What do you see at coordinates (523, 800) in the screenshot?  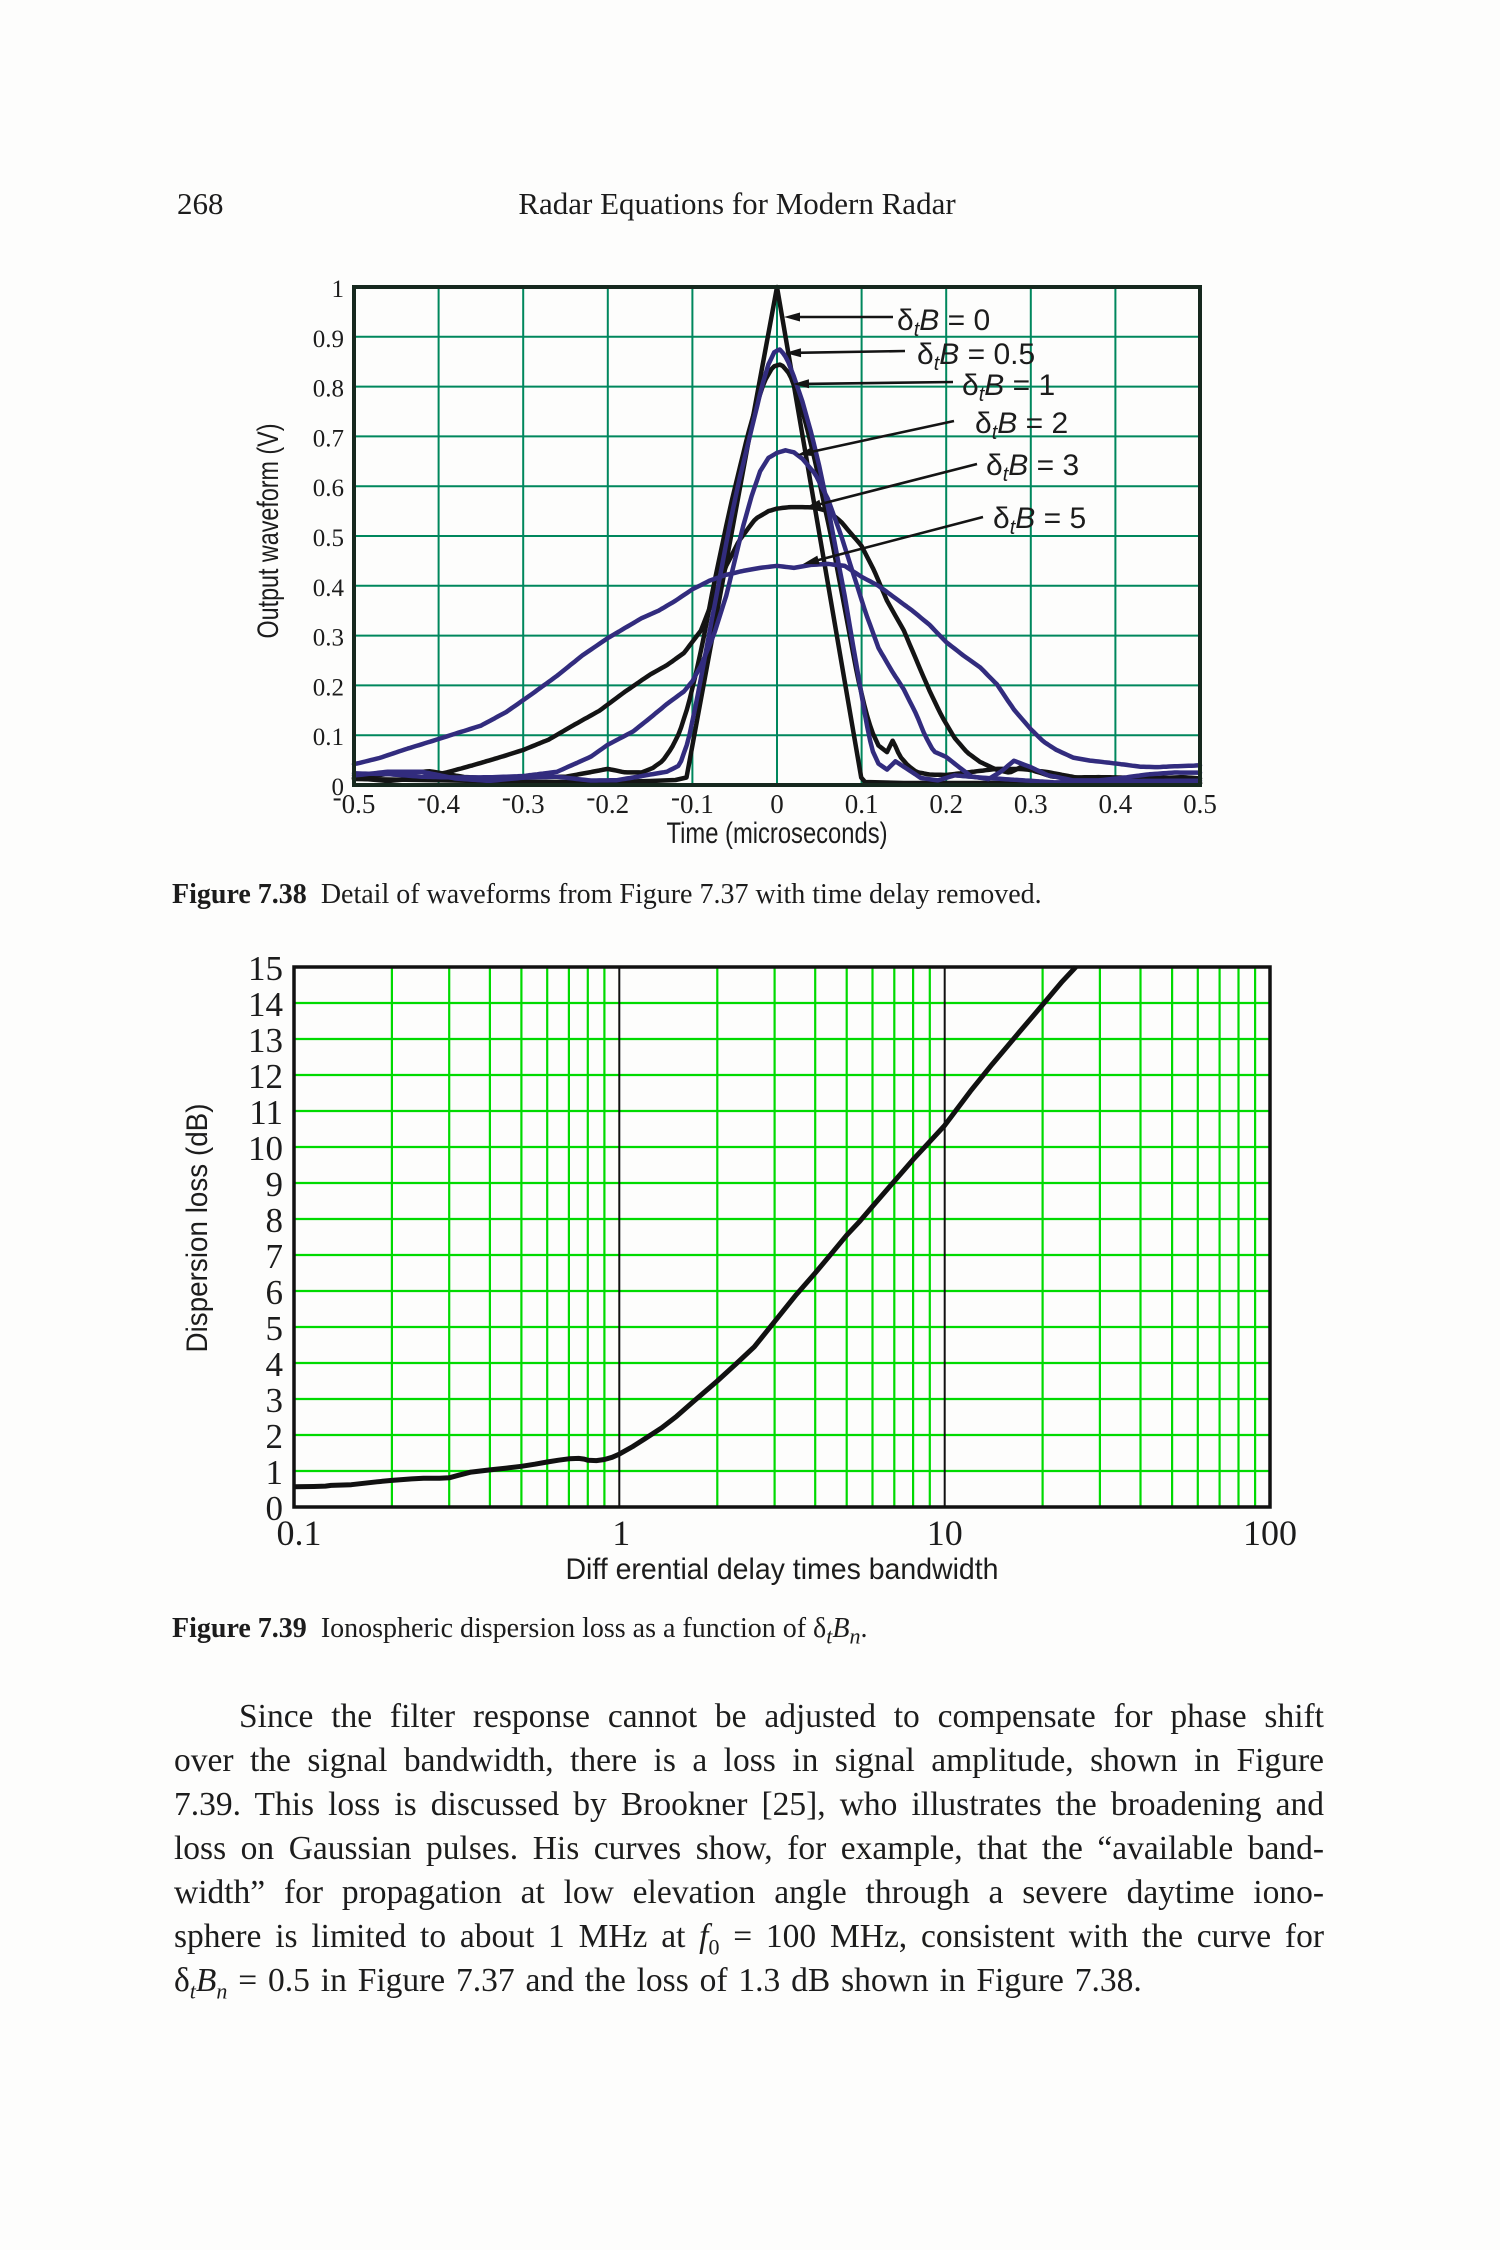 I see `svg-text: -0.3` at bounding box center [523, 800].